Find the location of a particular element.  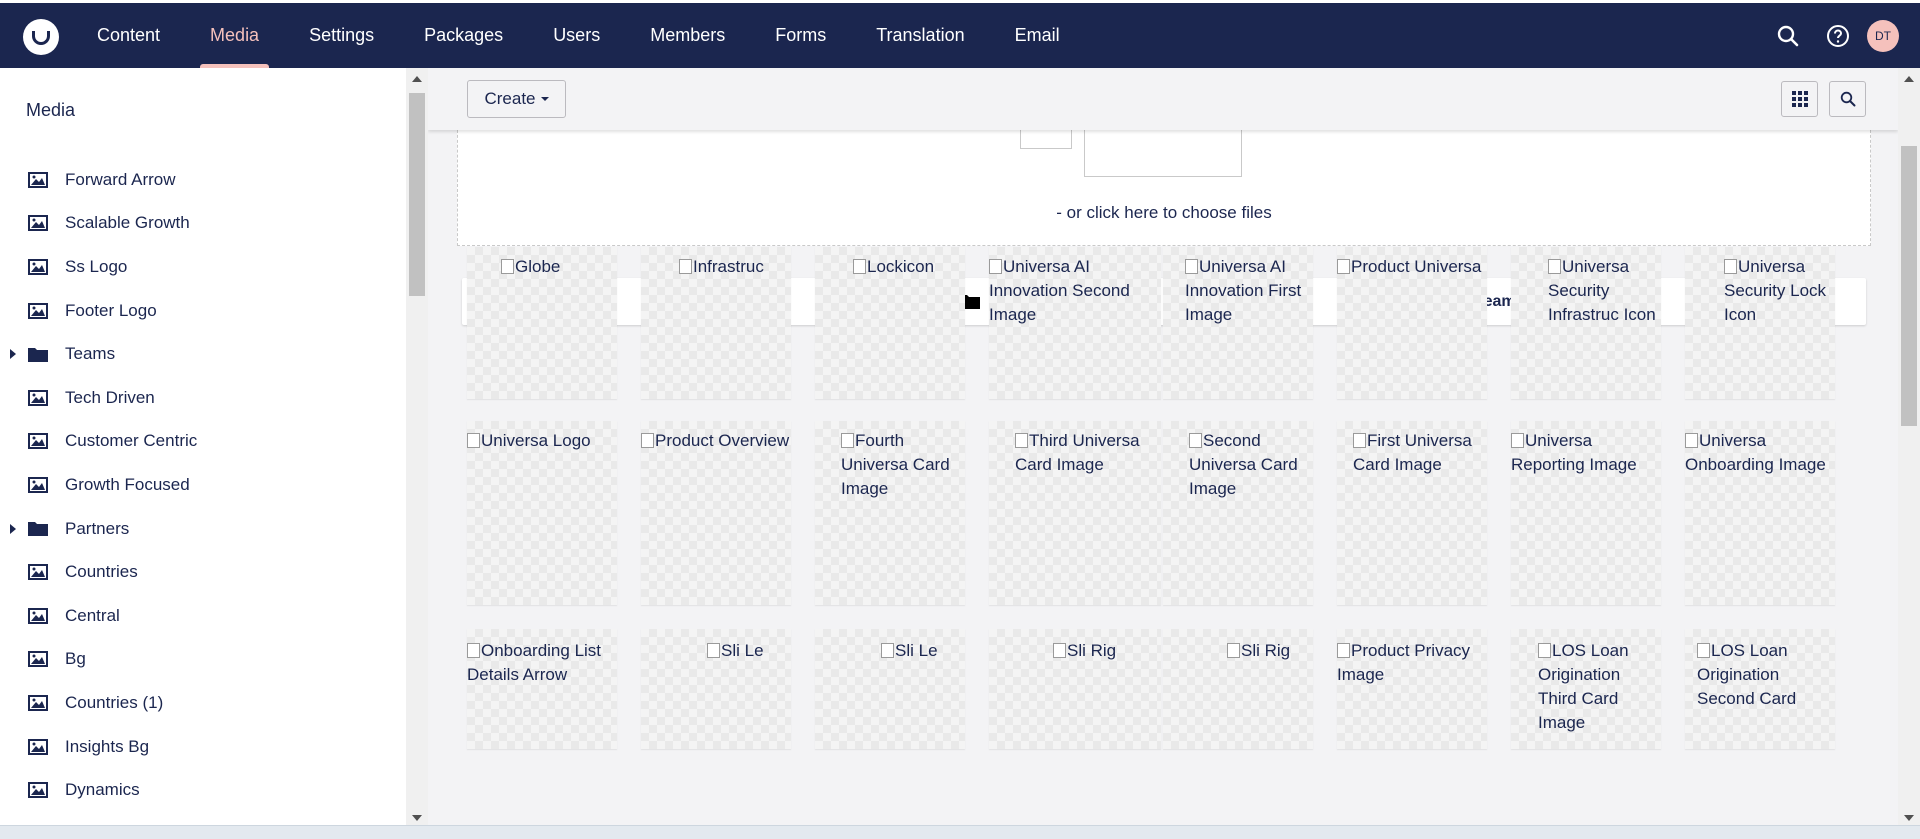

umbraco-logo is located at coordinates (41, 37).